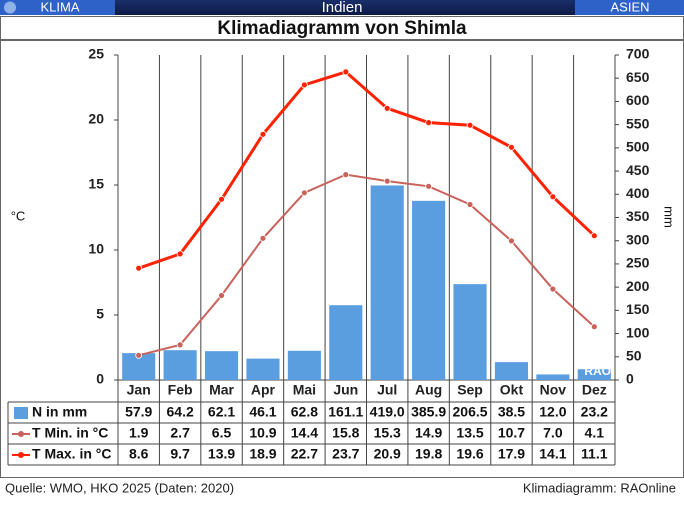 Image resolution: width=684 pixels, height=505 pixels. What do you see at coordinates (638, 309) in the screenshot?
I see `y2-tick-label: 150` at bounding box center [638, 309].